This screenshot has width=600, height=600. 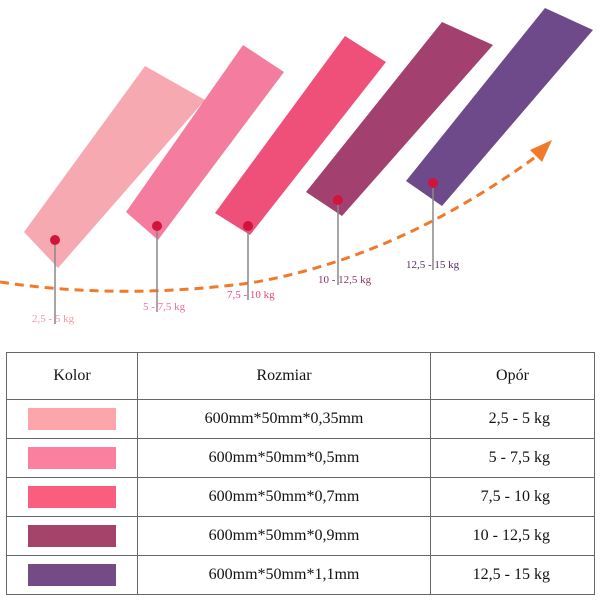 What do you see at coordinates (512, 458) in the screenshot?
I see `resistance-cell: 5 - 7,5 kg` at bounding box center [512, 458].